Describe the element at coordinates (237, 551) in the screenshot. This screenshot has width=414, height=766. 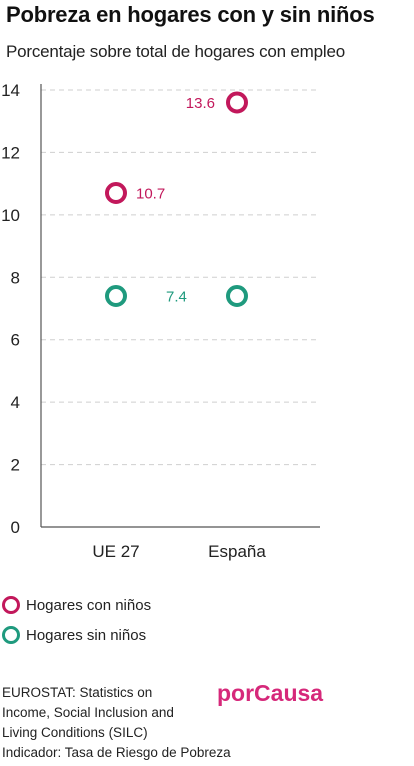
I see `x-tick-label: España` at that location.